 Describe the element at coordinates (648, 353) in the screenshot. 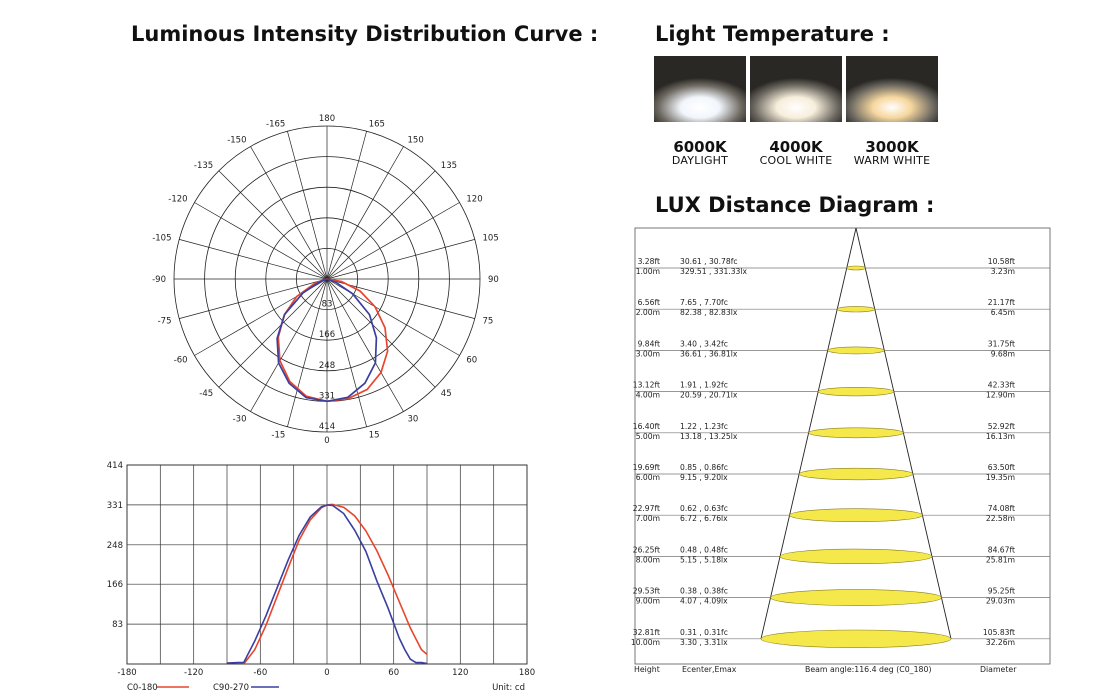

I see `height-m-label: 3.00m` at that location.